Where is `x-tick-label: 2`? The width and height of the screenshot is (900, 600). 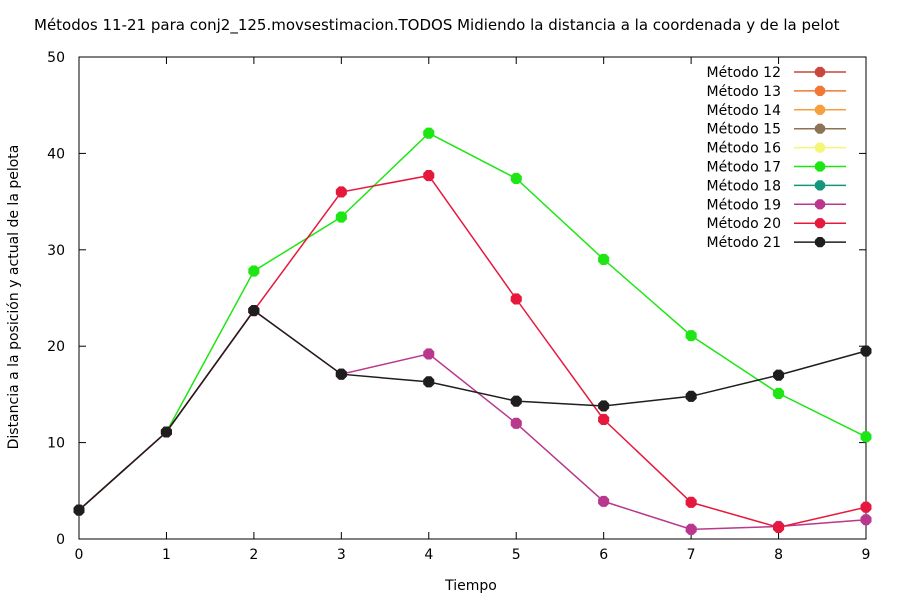
x-tick-label: 2 is located at coordinates (253, 555).